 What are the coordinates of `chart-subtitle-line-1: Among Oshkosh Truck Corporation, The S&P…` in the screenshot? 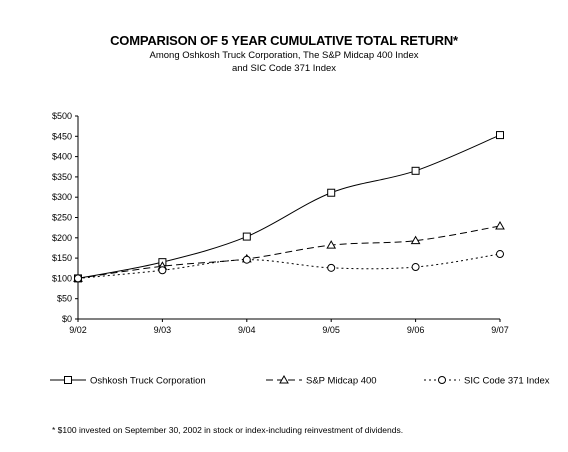 It's located at (284, 55).